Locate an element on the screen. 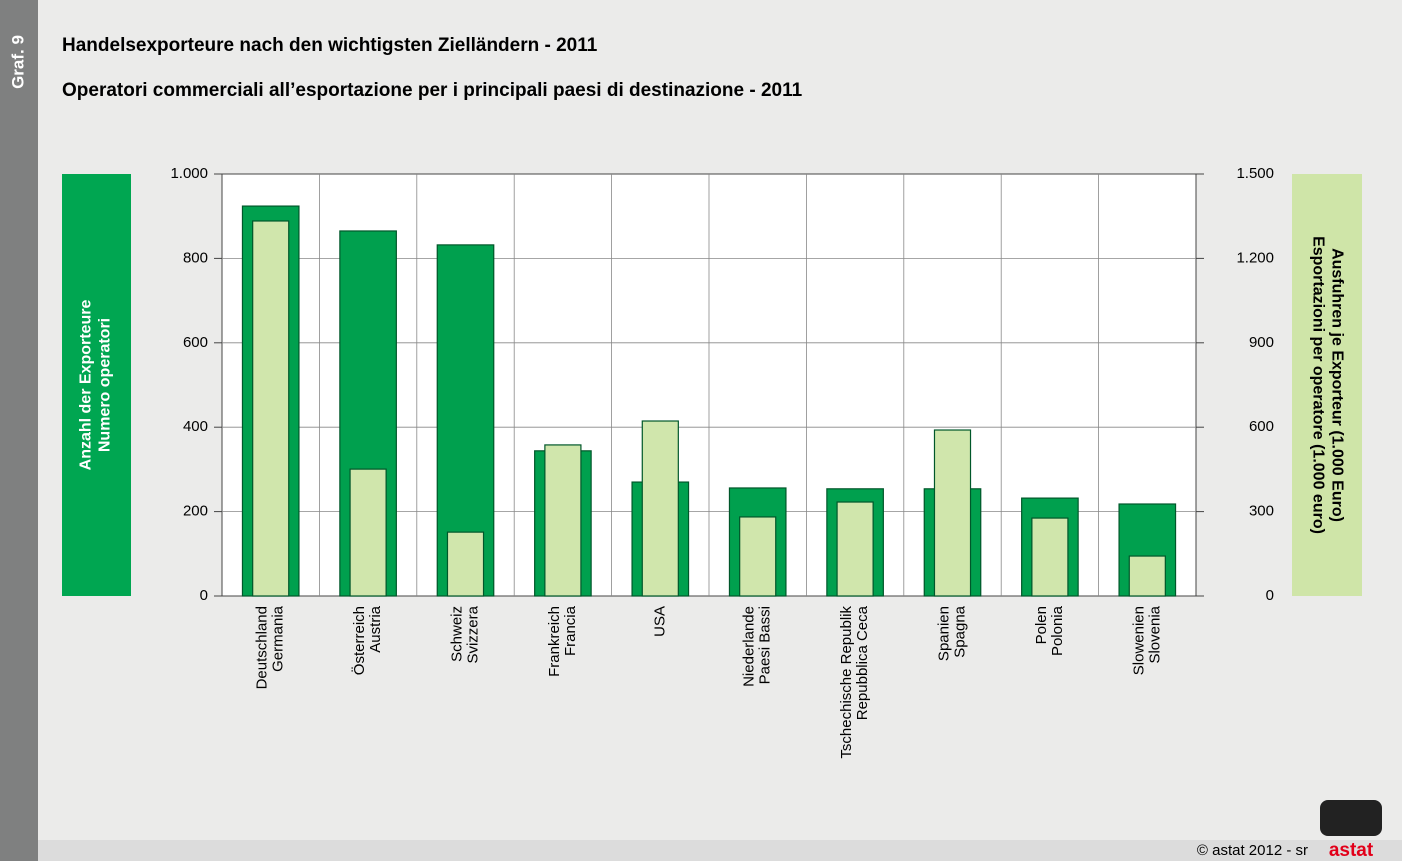  logo-mark is located at coordinates (1351, 818).